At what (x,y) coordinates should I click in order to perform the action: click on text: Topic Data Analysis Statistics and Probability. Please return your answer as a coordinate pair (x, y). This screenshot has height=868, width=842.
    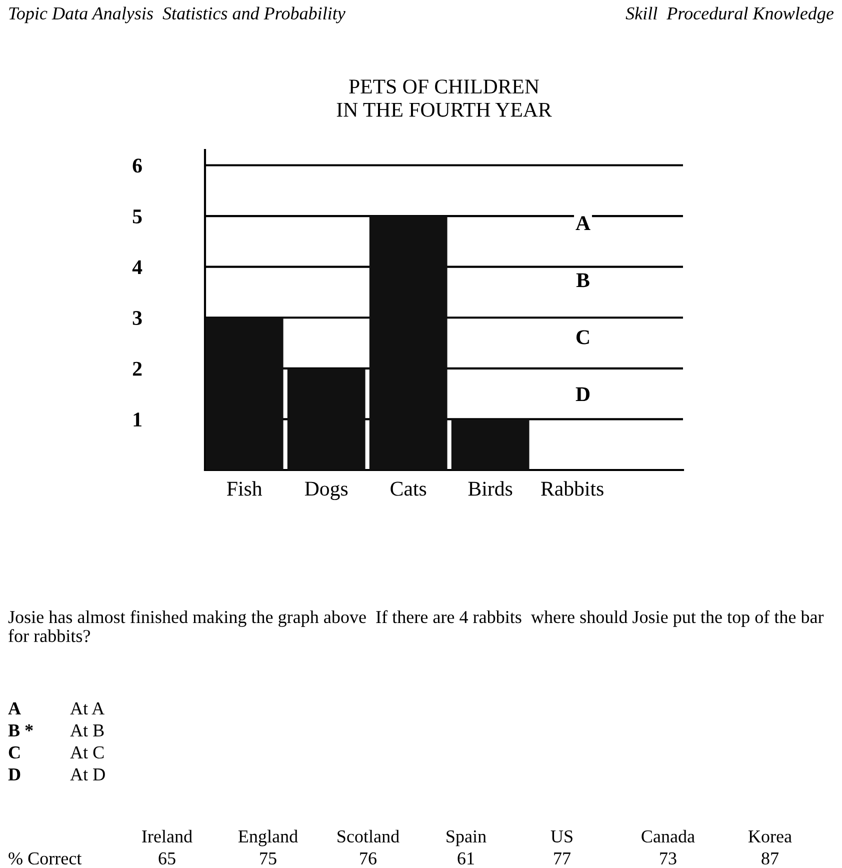
    Looking at the image, I should click on (177, 15).